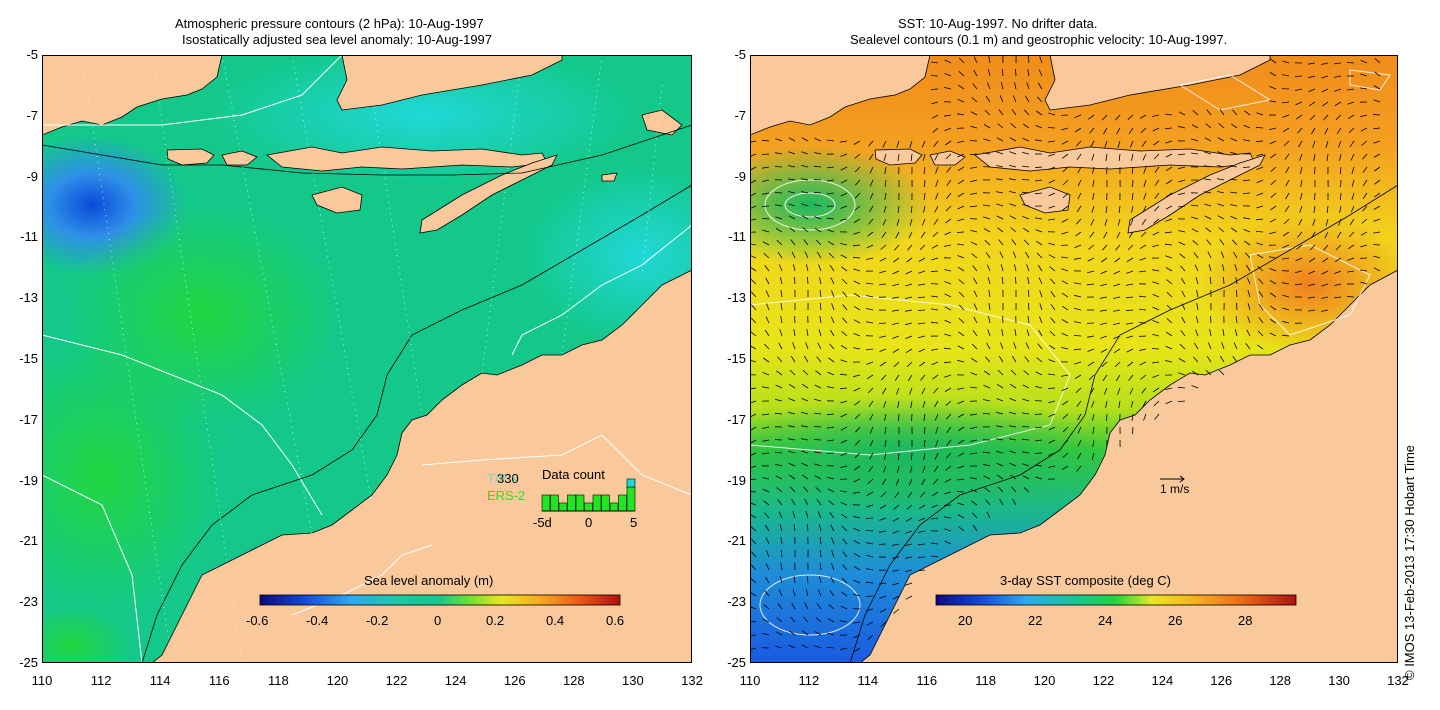 This screenshot has height=710, width=1440. I want to click on left-lat-tick: -13, so click(28, 298).